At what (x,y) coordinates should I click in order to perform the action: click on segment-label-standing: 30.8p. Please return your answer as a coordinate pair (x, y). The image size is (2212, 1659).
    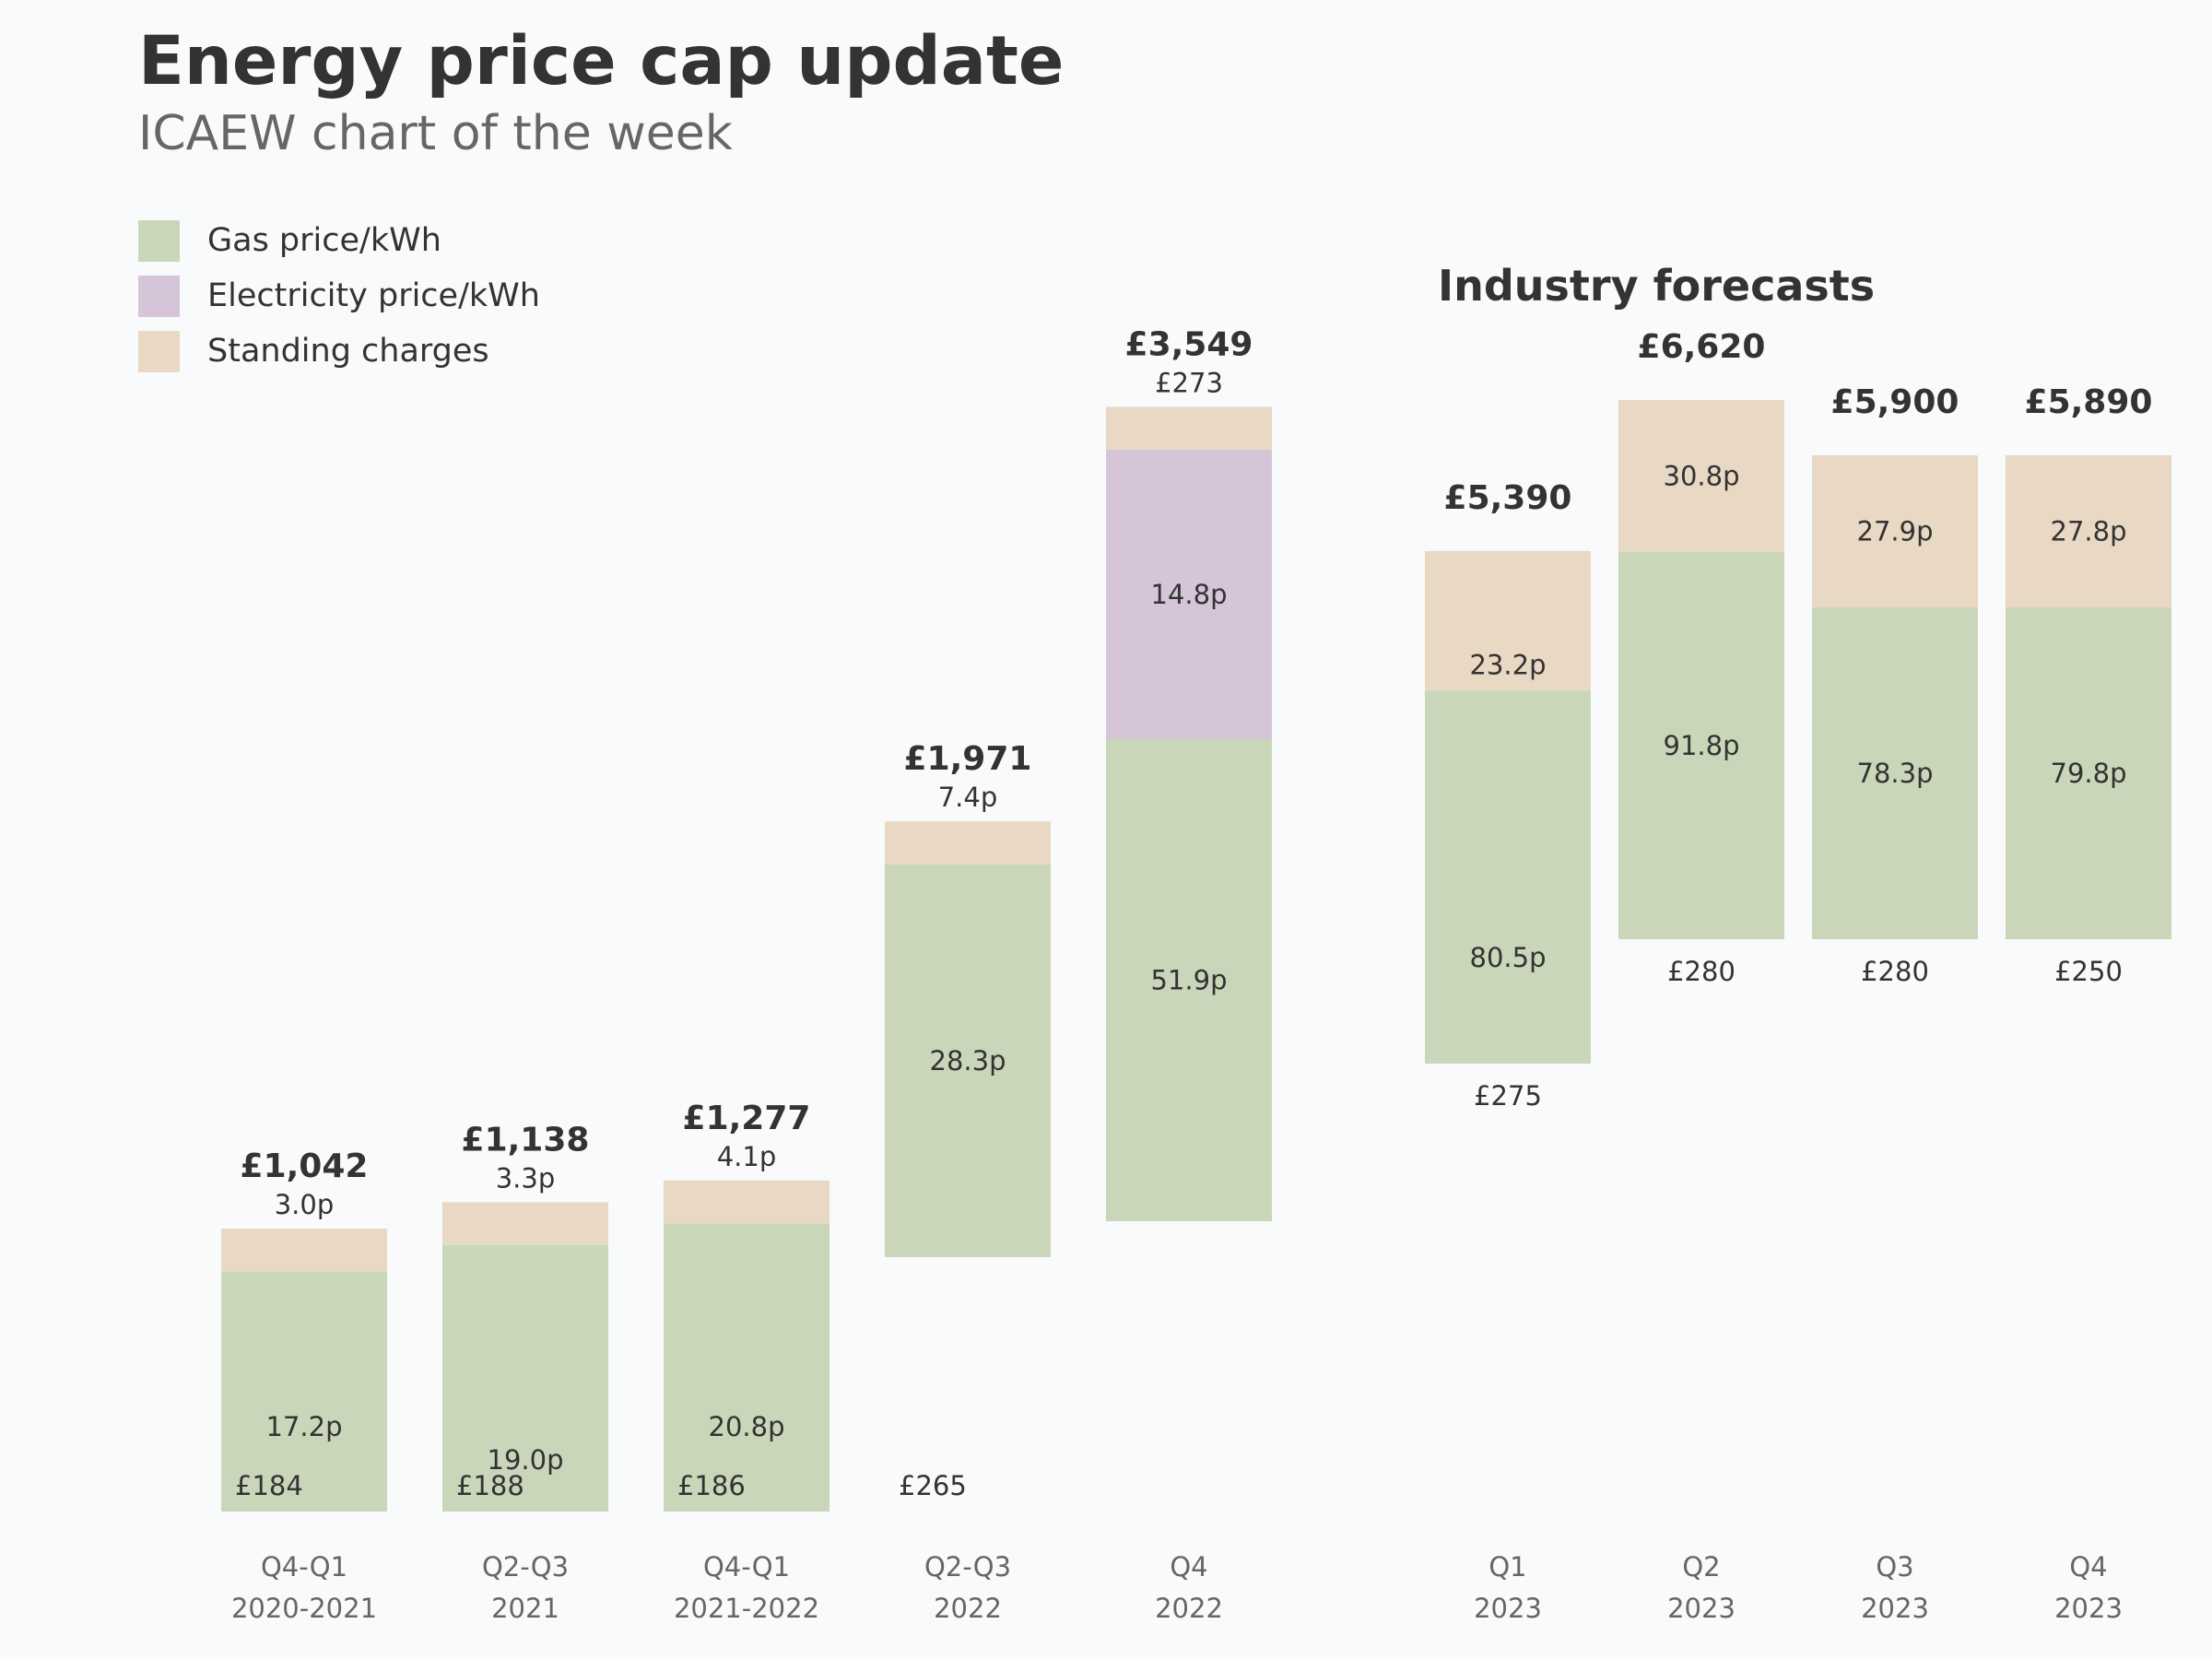
    Looking at the image, I should click on (1702, 476).